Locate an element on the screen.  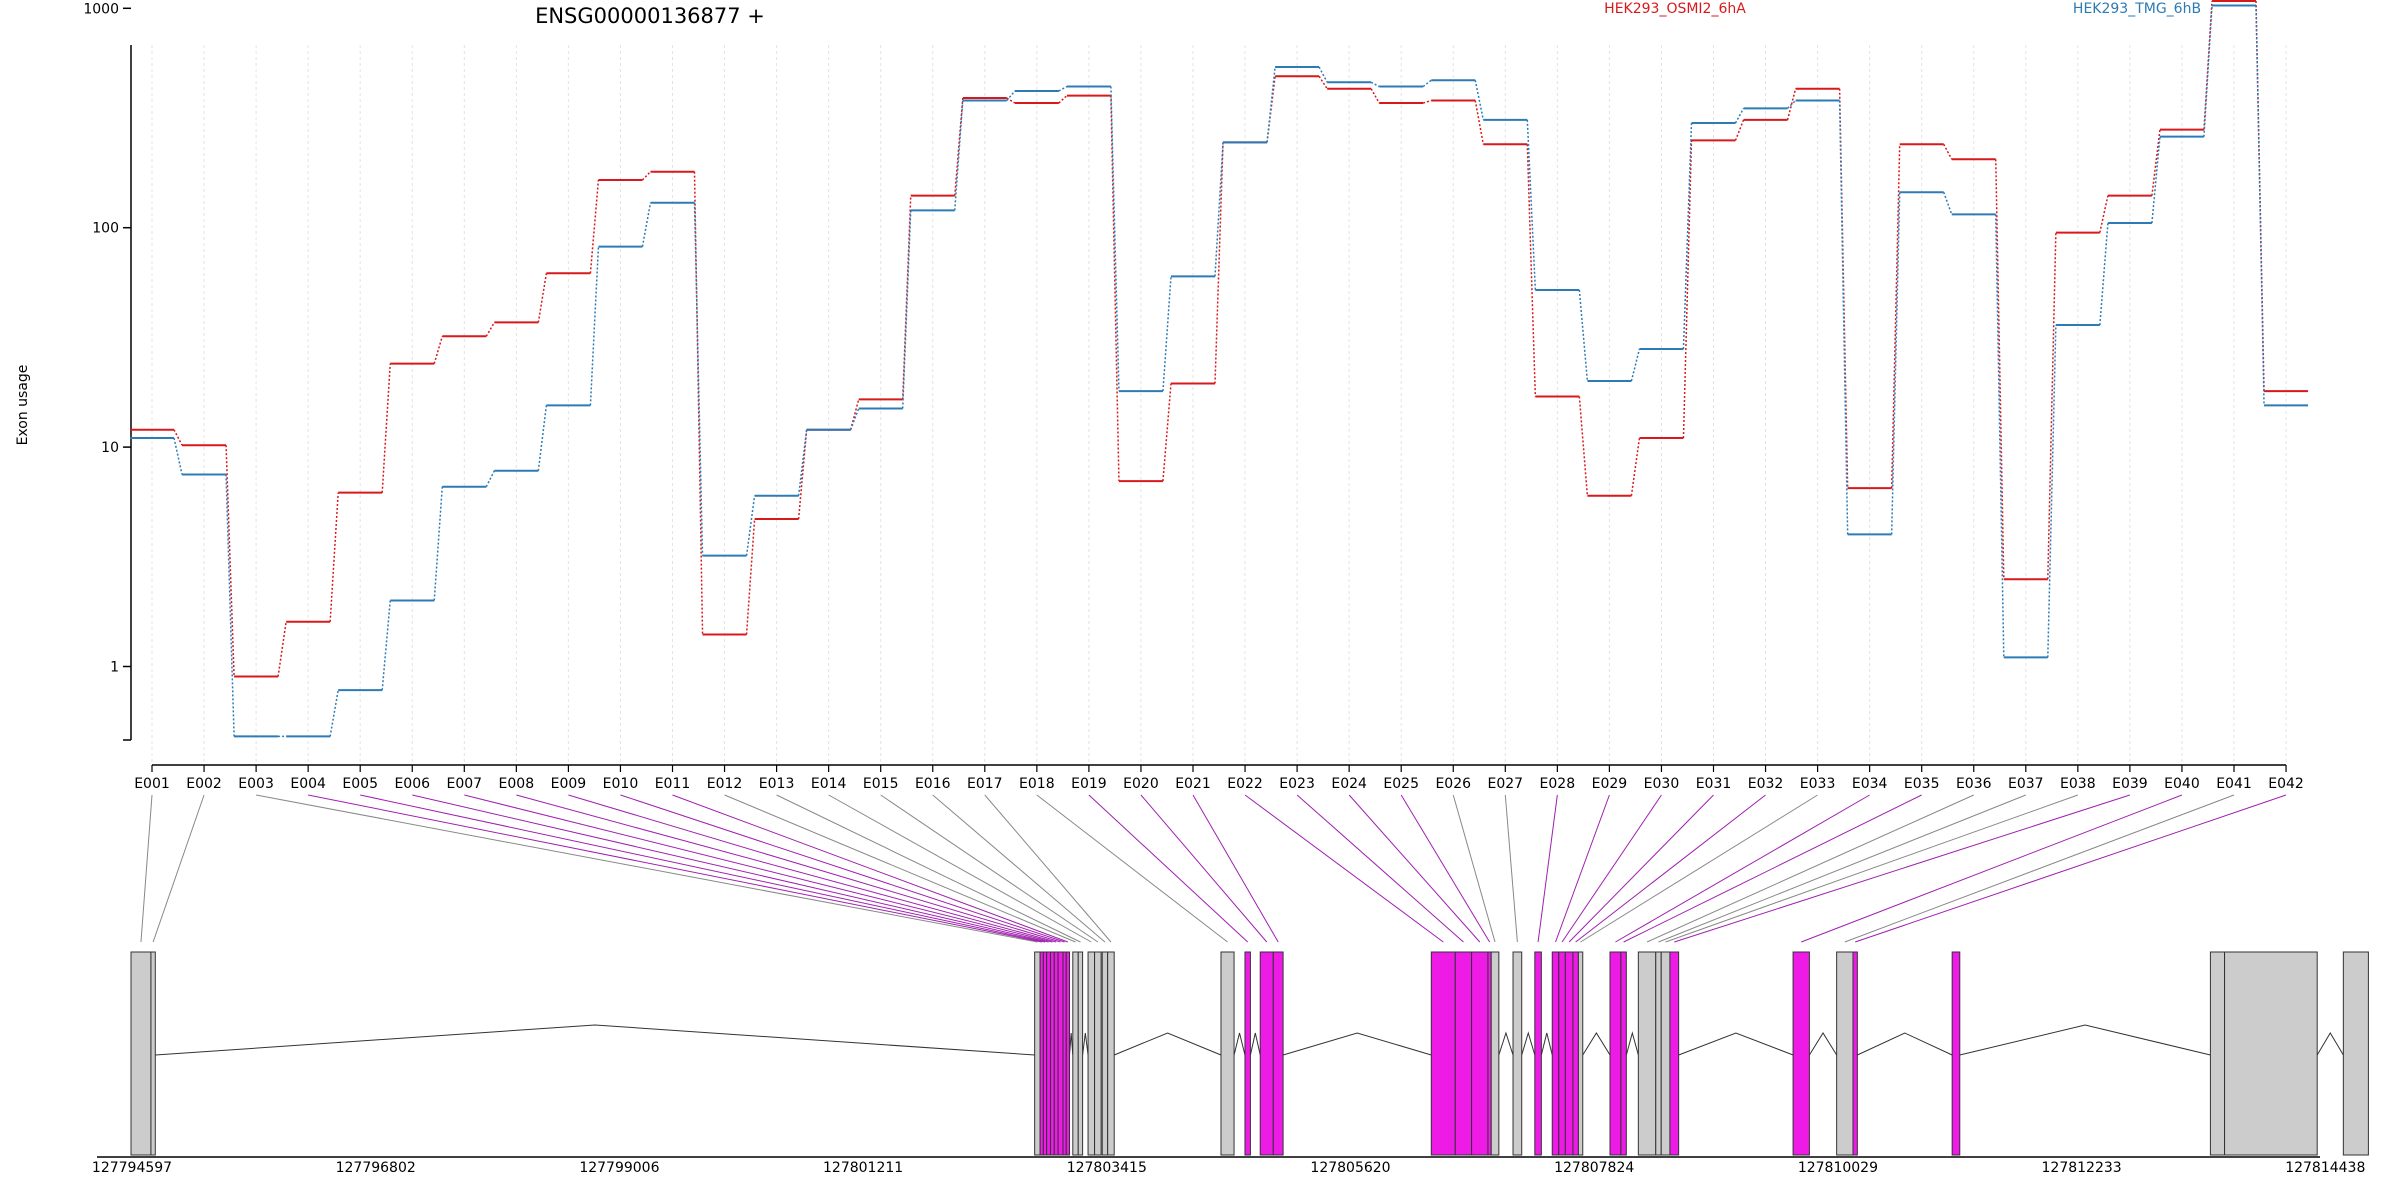
x-tick-label: E037 is located at coordinates (2026, 784).